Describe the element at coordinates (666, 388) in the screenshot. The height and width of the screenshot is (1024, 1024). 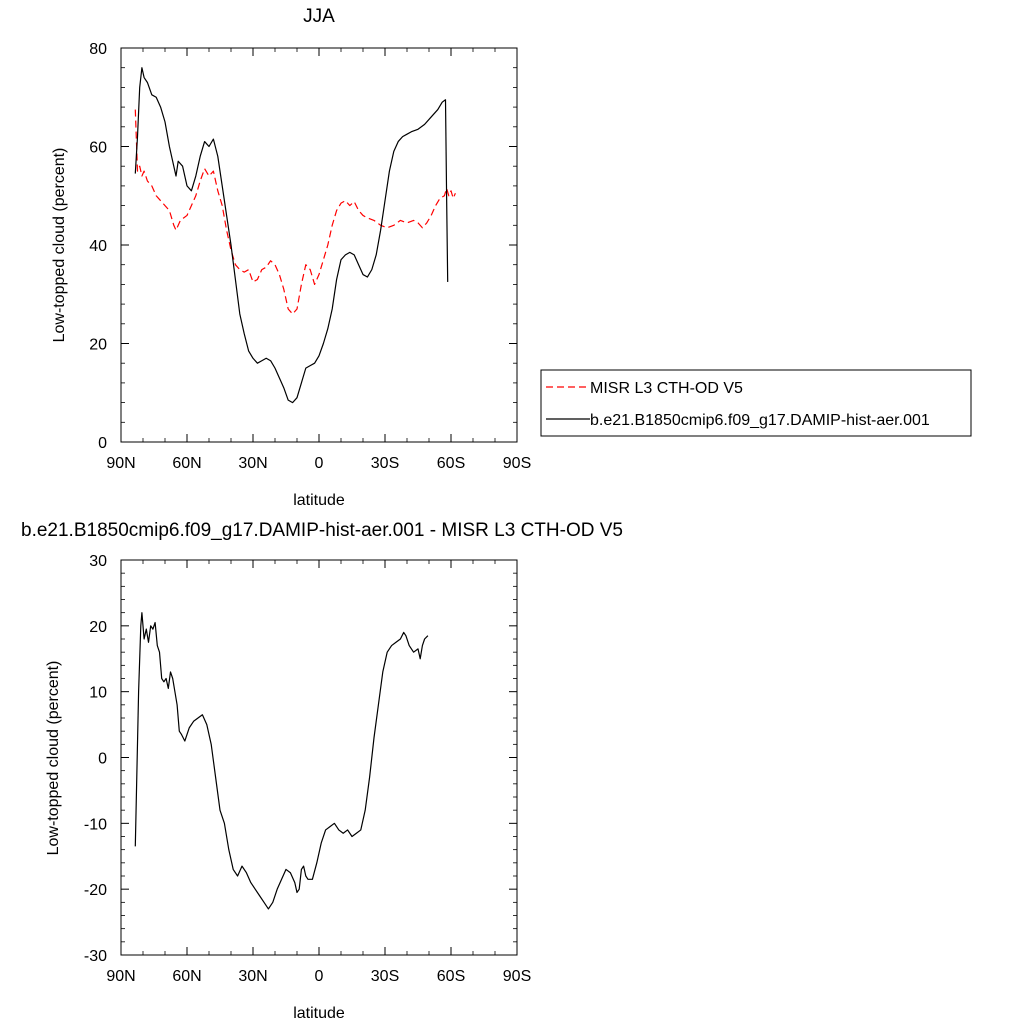
I see `legend-label-misr: MISR L3 CTH-OD V5` at that location.